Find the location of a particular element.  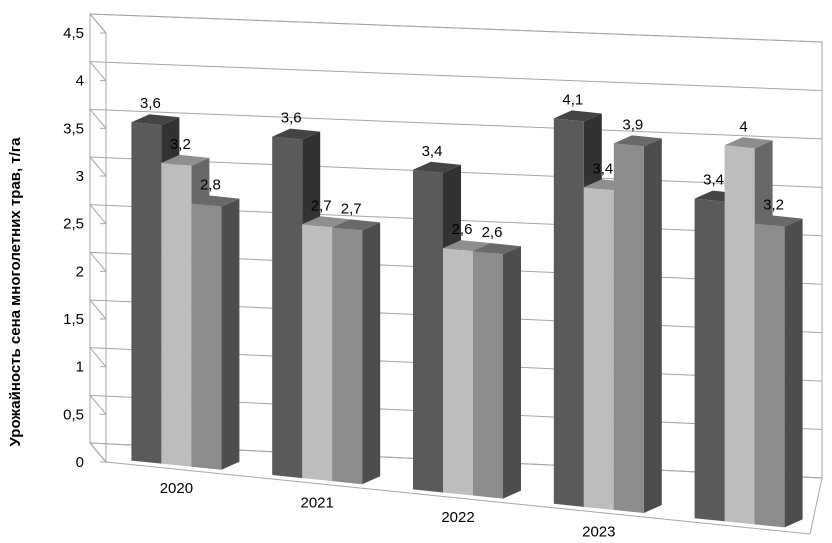

data-label: 4,1 is located at coordinates (572, 99).